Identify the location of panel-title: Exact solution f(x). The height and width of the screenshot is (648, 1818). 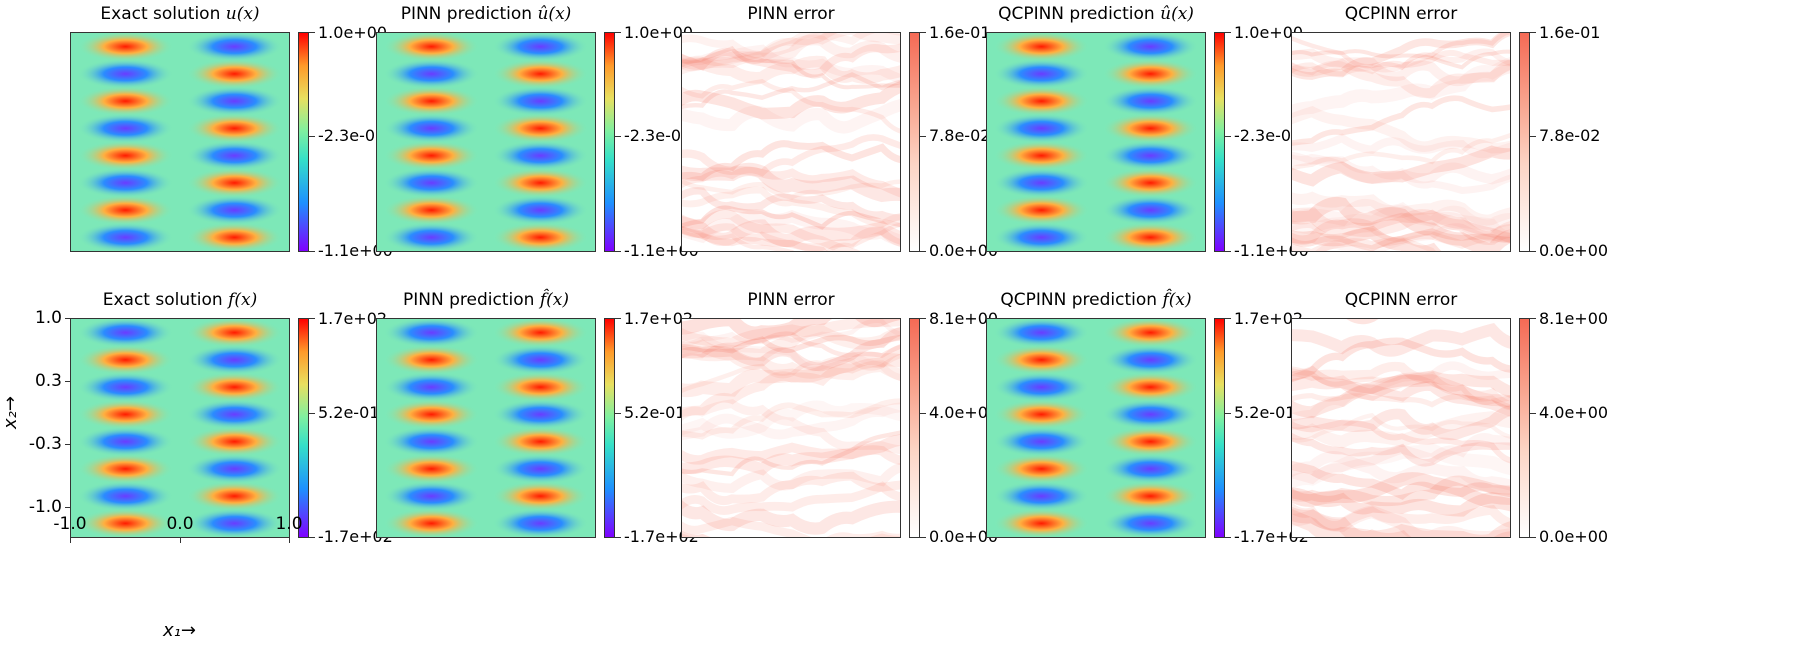
(180, 300).